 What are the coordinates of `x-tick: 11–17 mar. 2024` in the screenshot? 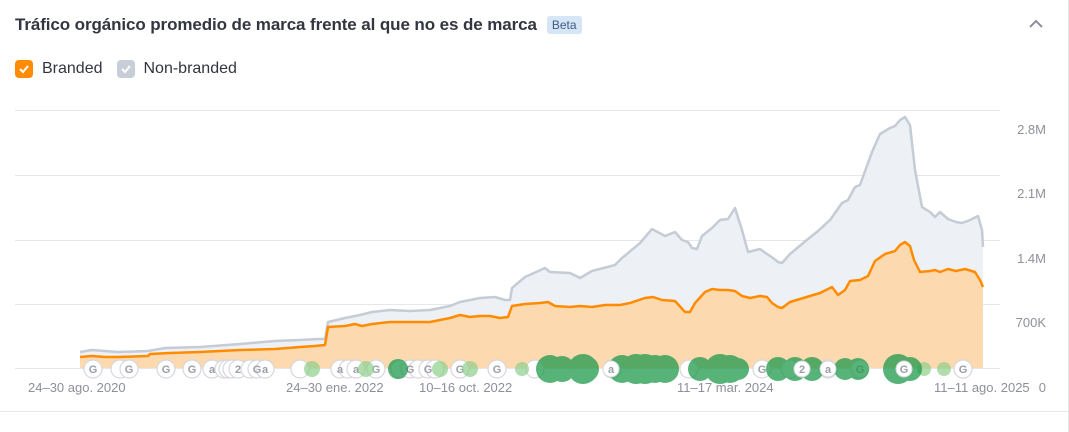 It's located at (725, 387).